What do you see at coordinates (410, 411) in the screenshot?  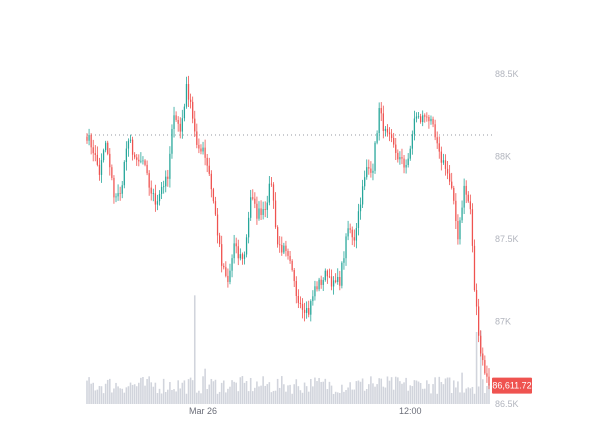 I see `x-tick-label: 12:00` at bounding box center [410, 411].